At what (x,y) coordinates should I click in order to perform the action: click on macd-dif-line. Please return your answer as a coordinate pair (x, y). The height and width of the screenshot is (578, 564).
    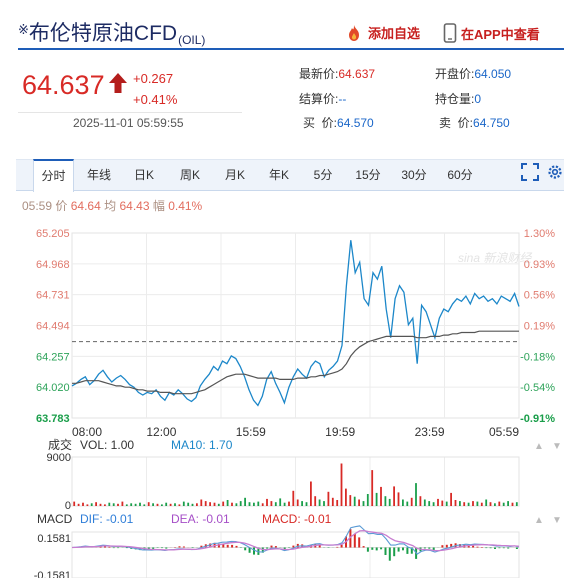
    Looking at the image, I should click on (295, 540).